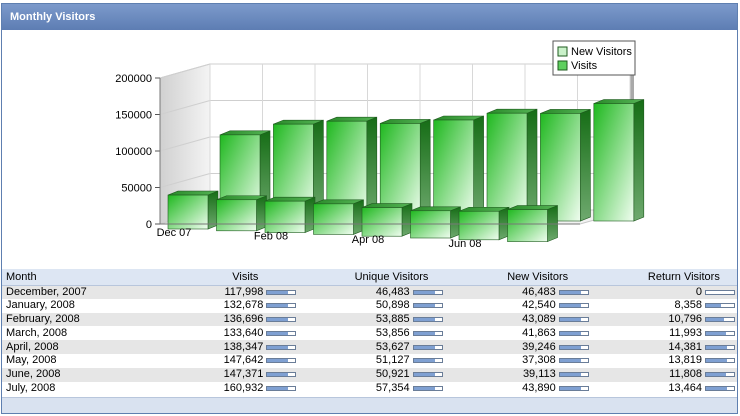 The width and height of the screenshot is (740, 416). What do you see at coordinates (594, 58) in the screenshot?
I see `chart-legend: New Visitors Visits` at bounding box center [594, 58].